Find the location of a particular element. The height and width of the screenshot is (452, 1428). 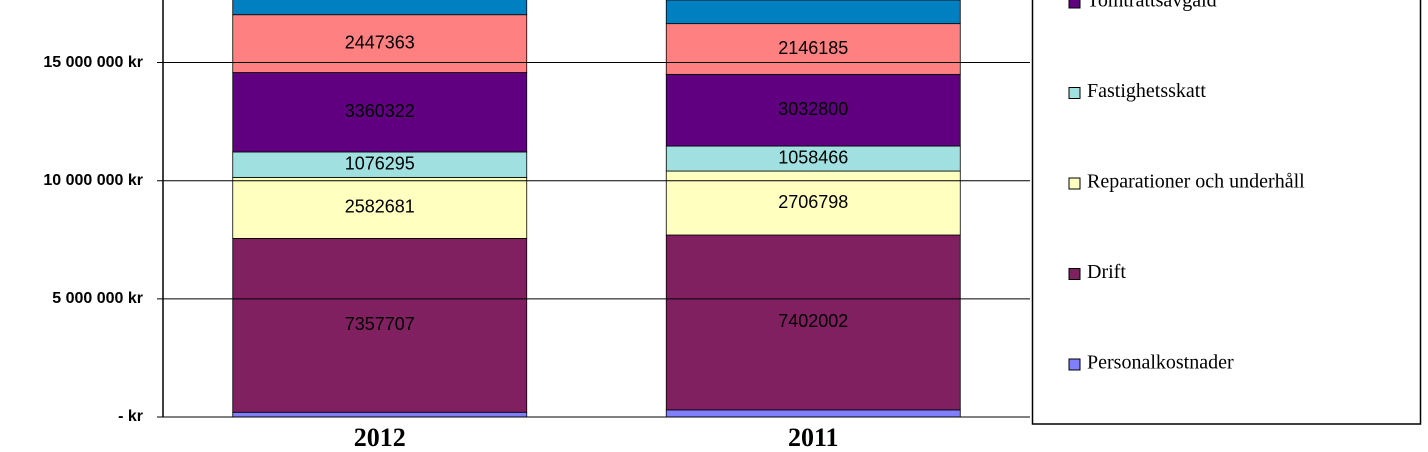

x-tick-label: 2012 is located at coordinates (380, 437).